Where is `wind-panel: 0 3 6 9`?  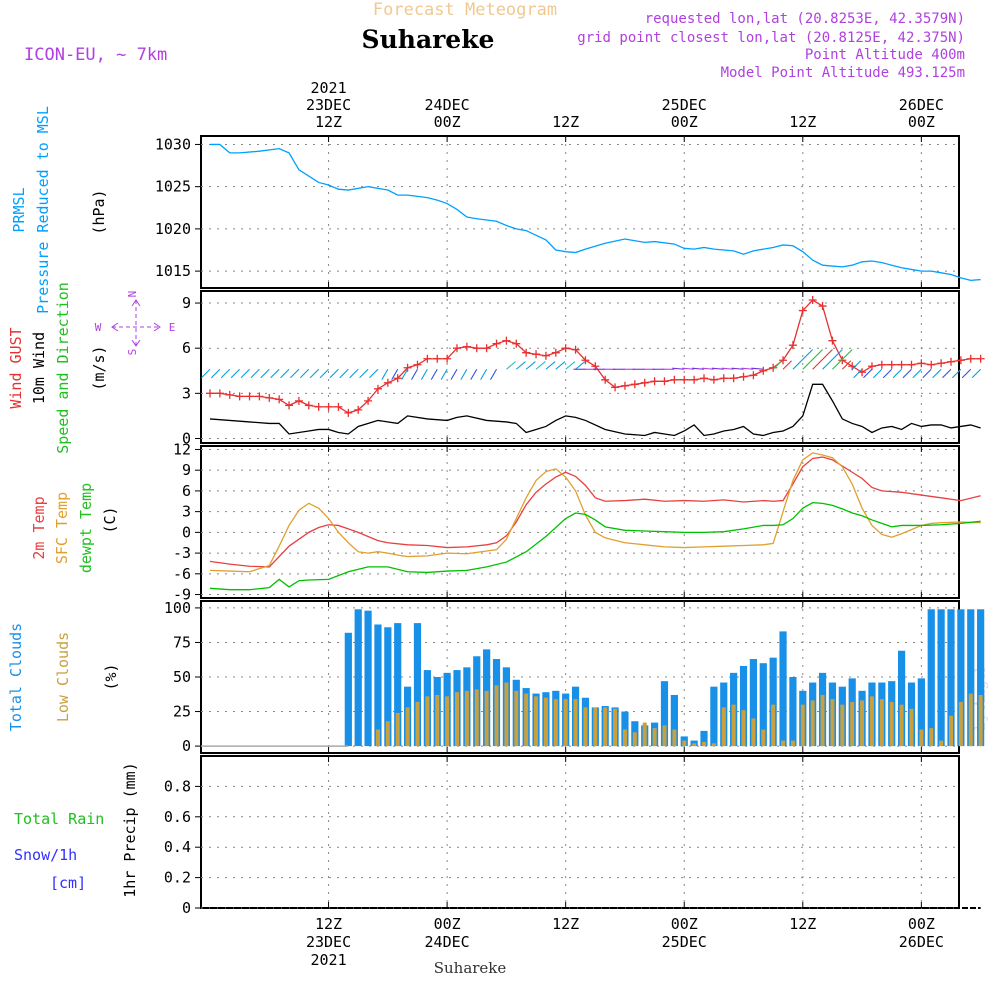 wind-panel: 0 3 6 9 is located at coordinates (583, 368).